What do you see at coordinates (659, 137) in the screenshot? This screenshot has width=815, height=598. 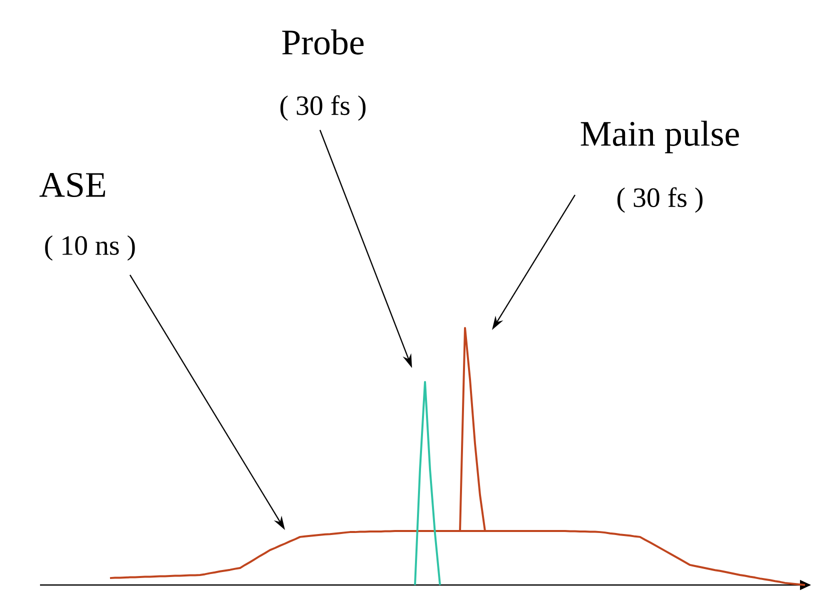 I see `text: Main pulse` at bounding box center [659, 137].